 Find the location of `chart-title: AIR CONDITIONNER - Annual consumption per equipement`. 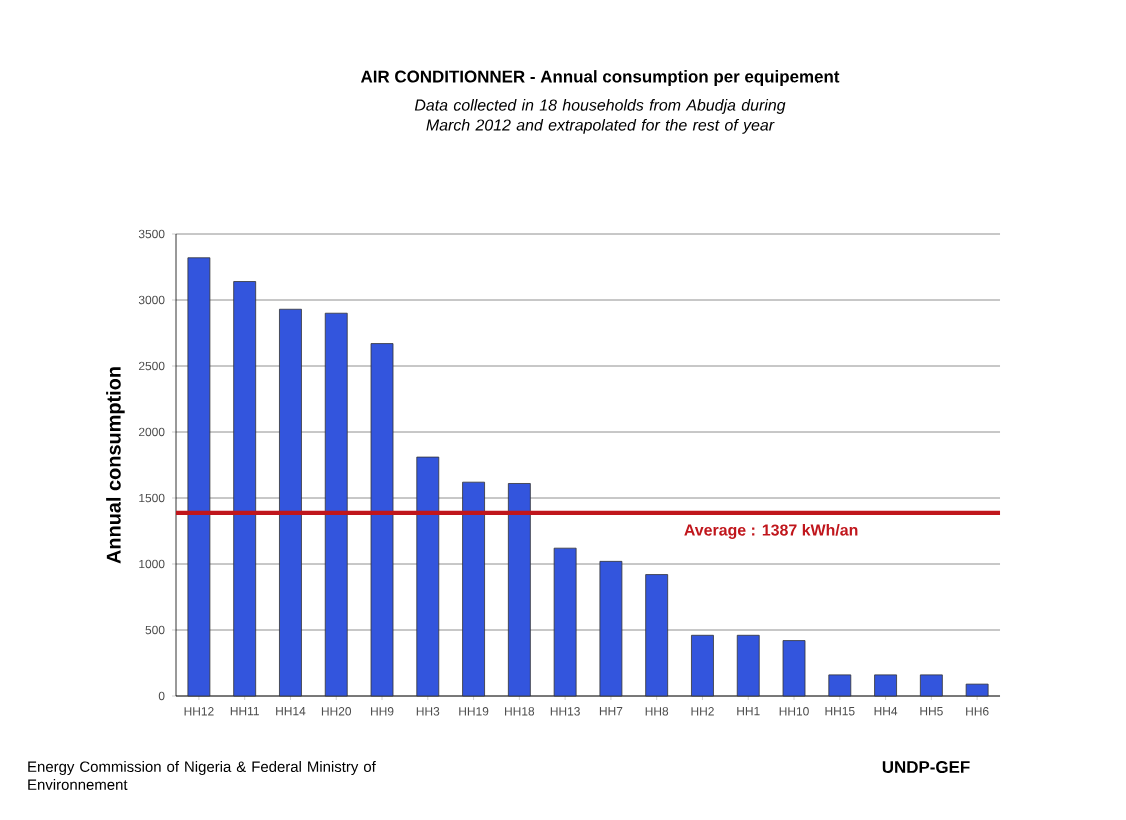

chart-title: AIR CONDITIONNER - Annual consumption per equipement is located at coordinates (600, 78).